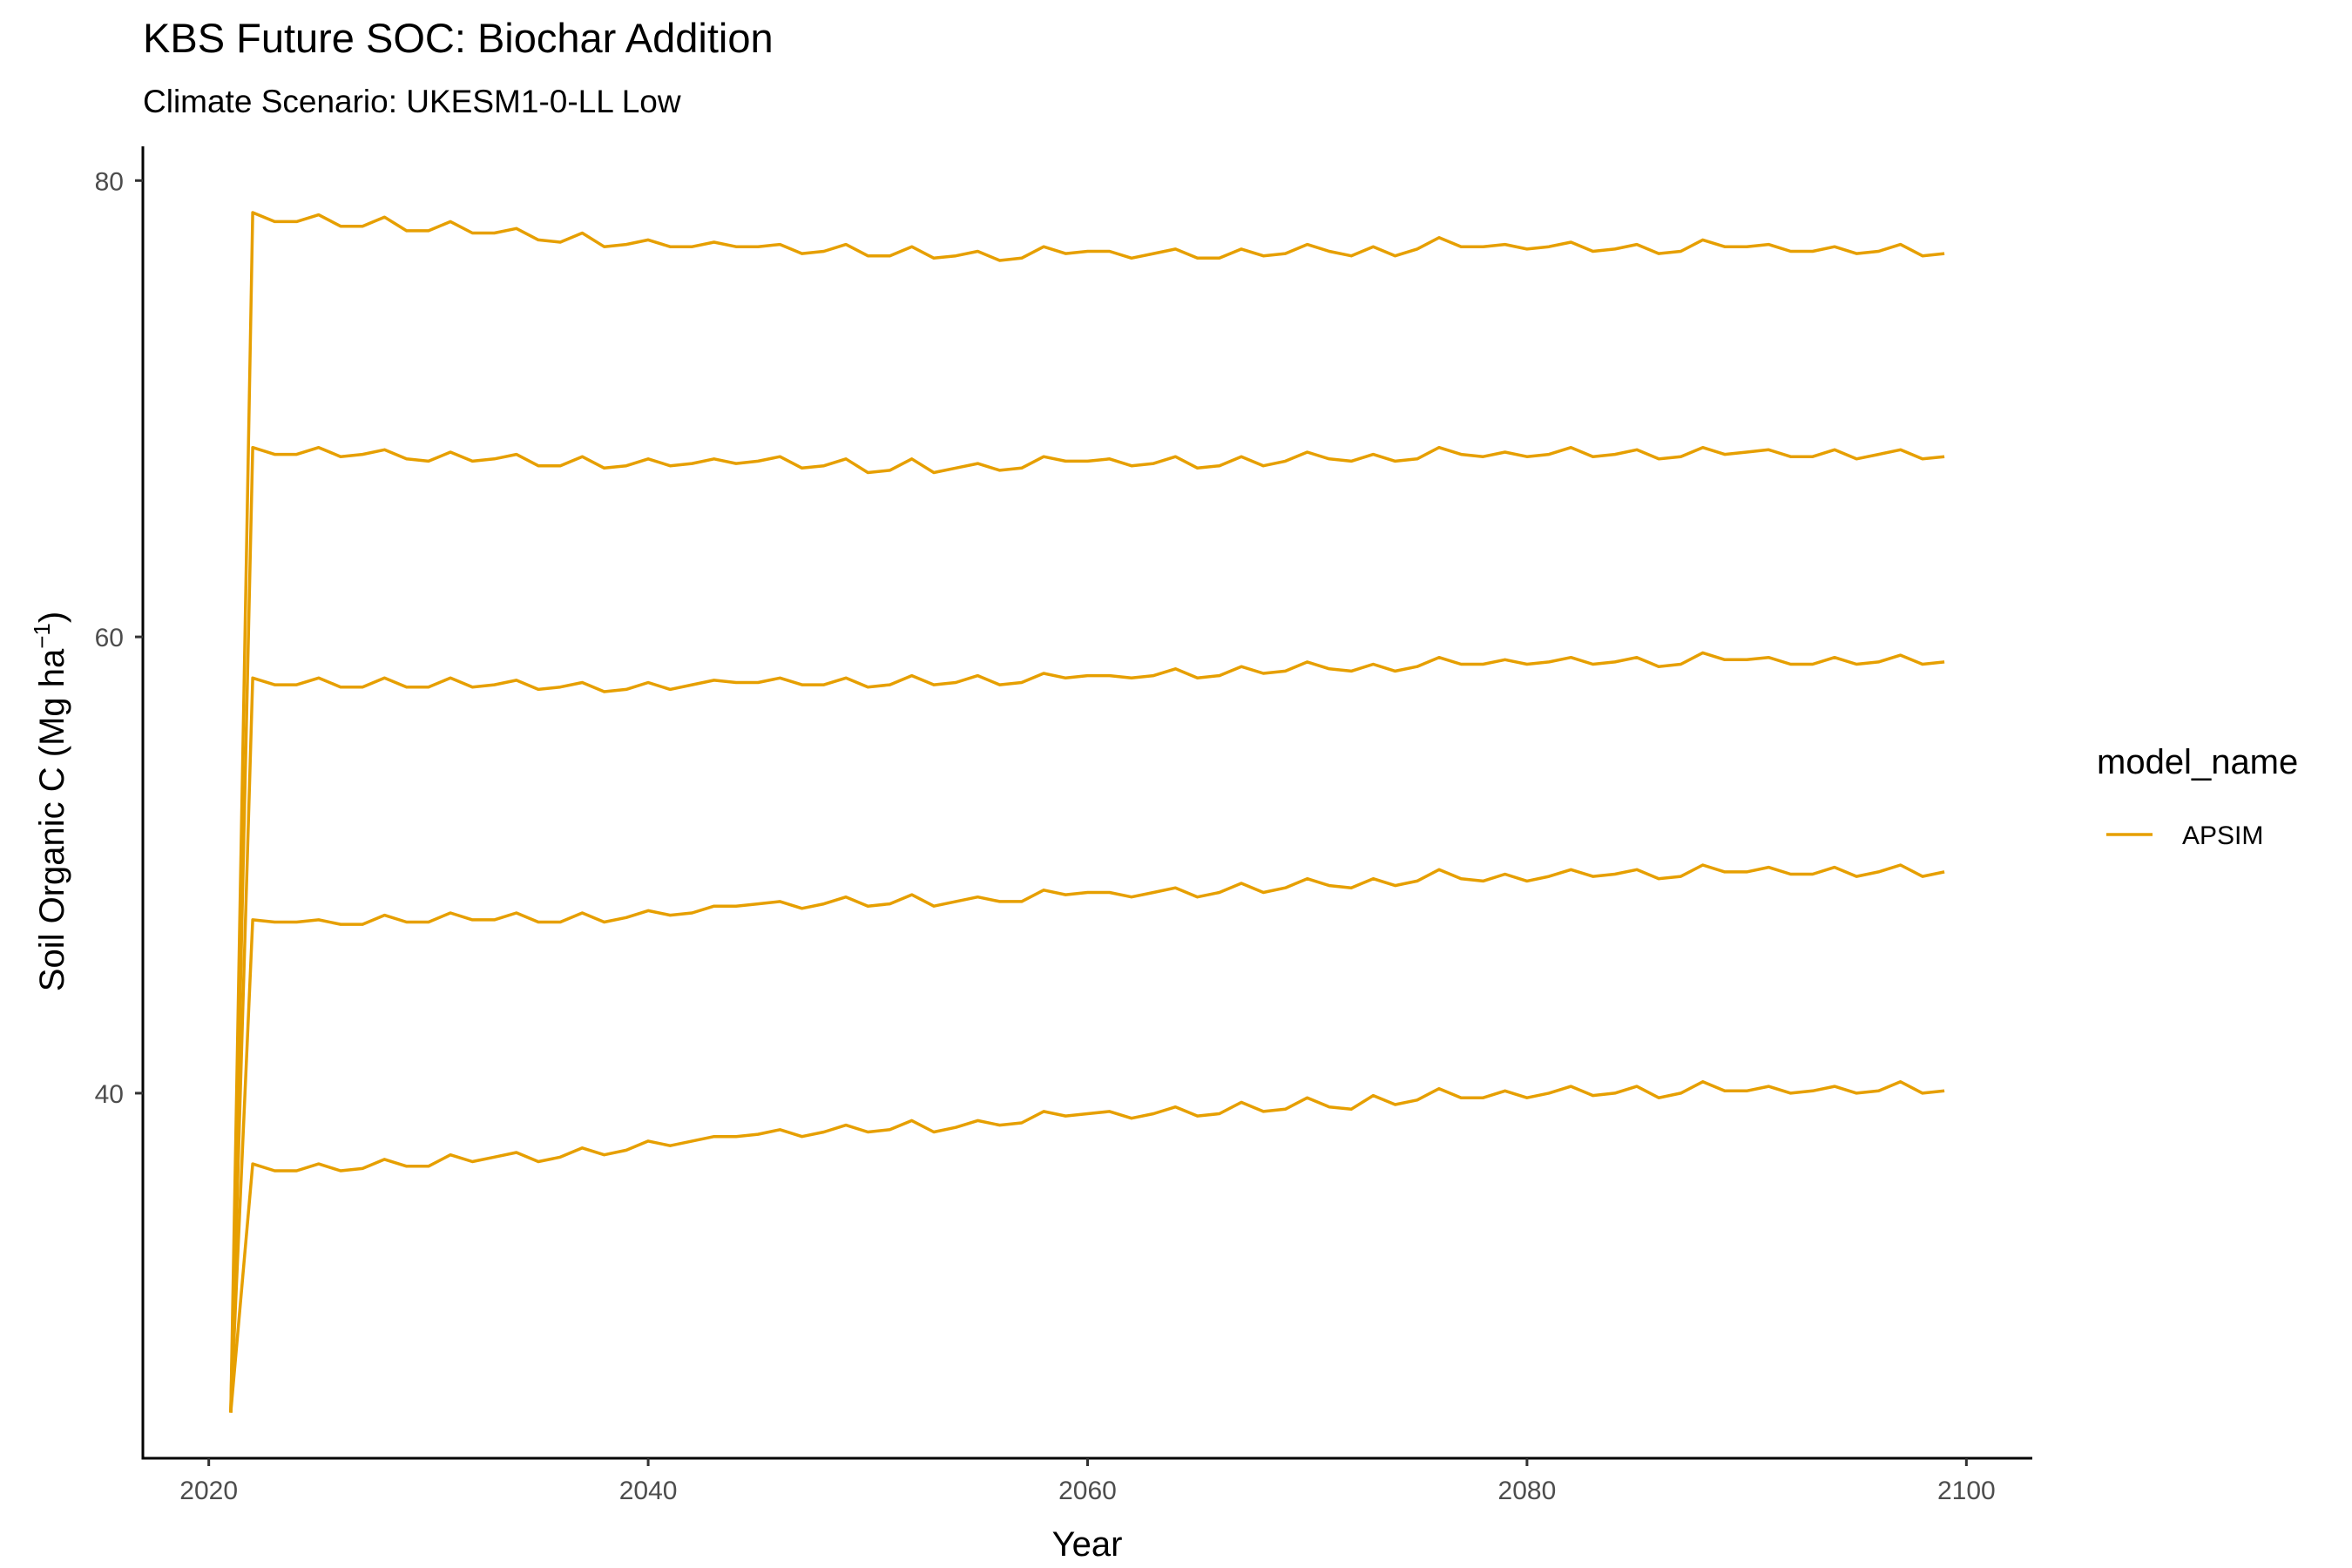 This screenshot has height=1568, width=2352. I want to click on chart-subtitle: Climate Scenario: UKESM1-0-LL Low, so click(412, 101).